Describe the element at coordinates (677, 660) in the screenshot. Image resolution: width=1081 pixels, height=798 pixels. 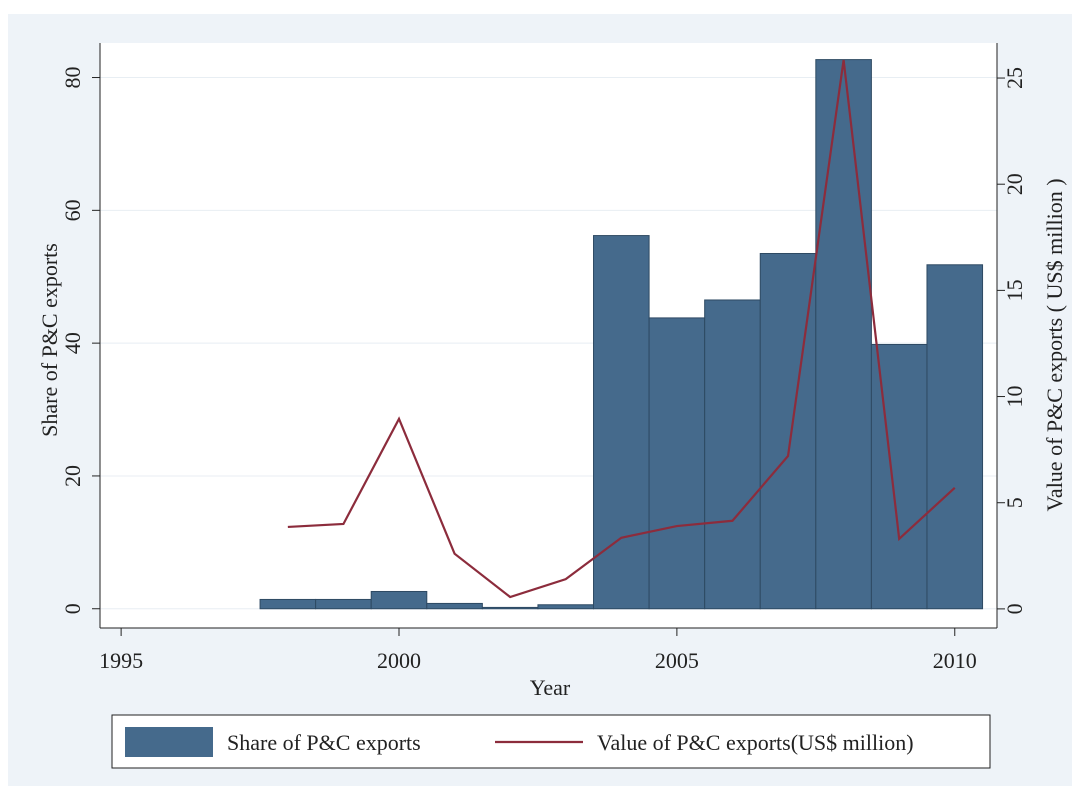
I see `x-tick-label: 2005` at that location.